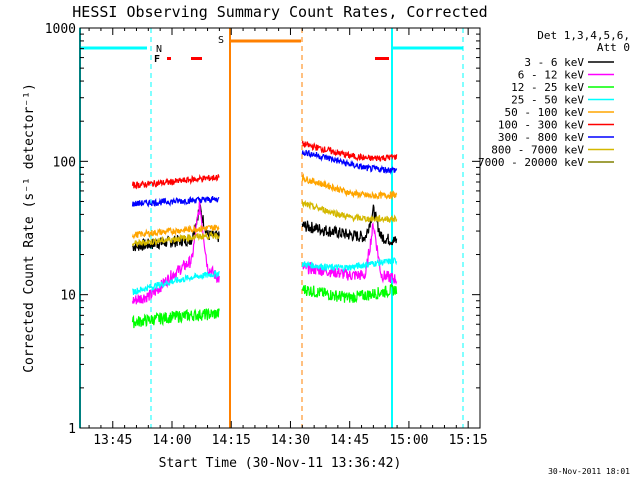 The image size is (640, 480). I want to click on legend-entry-label: 6 - 12 keV, so click(551, 75).